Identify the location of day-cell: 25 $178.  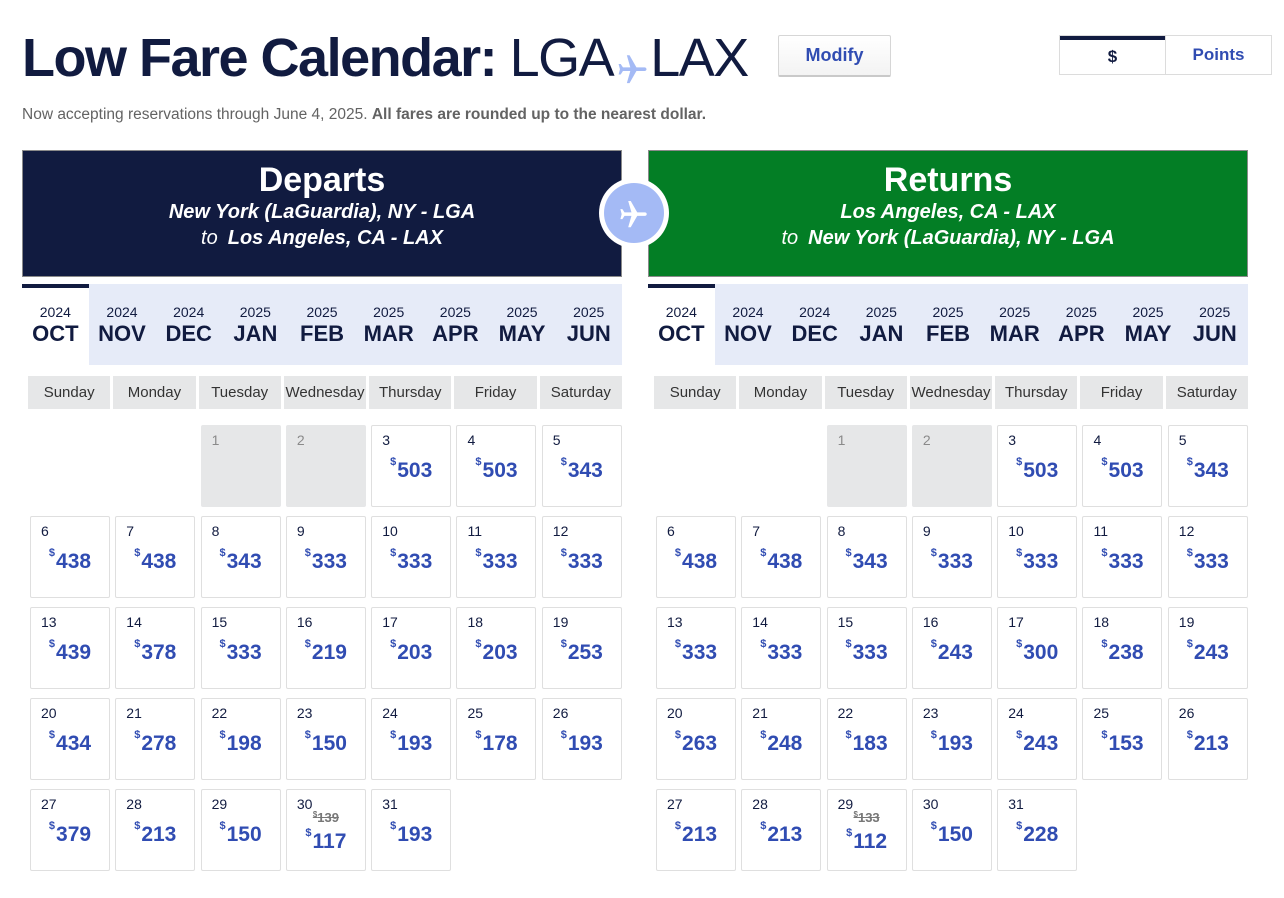
(496, 739).